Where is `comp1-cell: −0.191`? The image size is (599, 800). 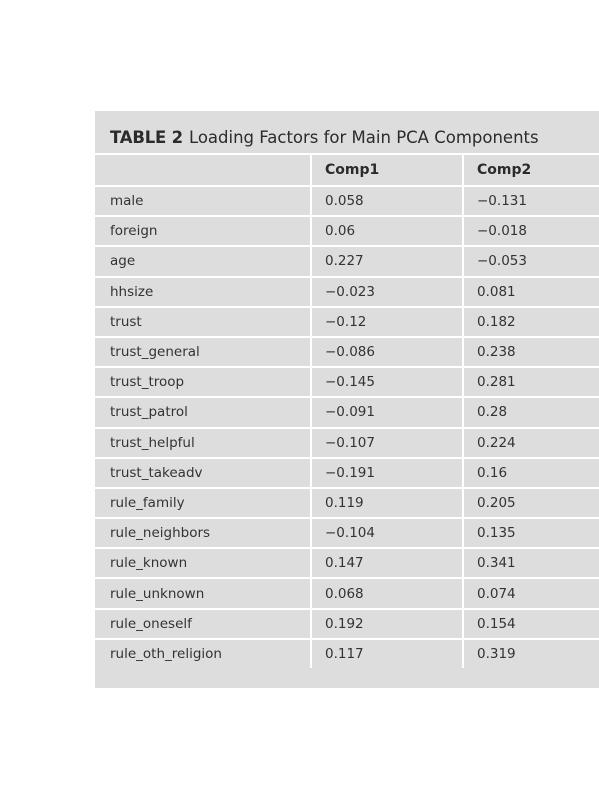
comp1-cell: −0.191 is located at coordinates (386, 472).